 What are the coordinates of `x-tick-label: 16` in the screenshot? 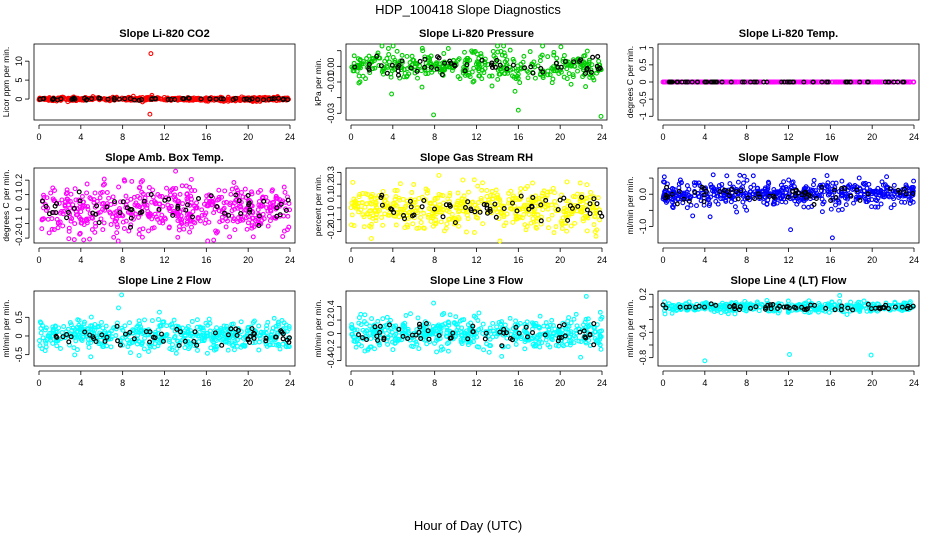 It's located at (518, 137).